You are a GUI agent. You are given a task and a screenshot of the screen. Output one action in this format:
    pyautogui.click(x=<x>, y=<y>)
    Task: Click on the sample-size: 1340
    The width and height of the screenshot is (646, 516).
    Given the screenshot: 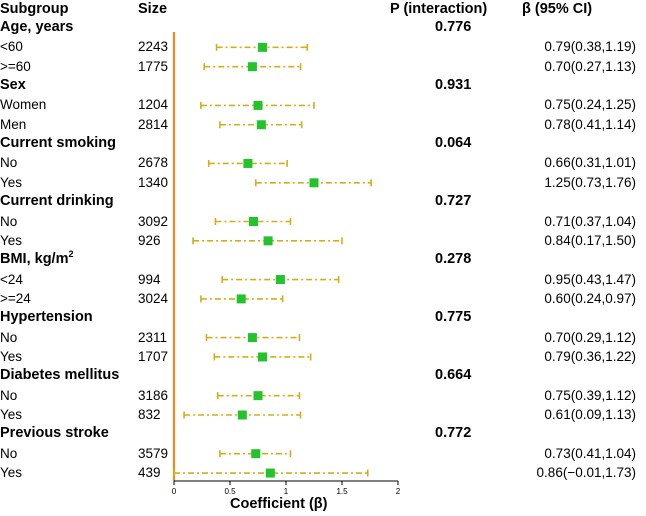 What is the action you would take?
    pyautogui.click(x=153, y=182)
    